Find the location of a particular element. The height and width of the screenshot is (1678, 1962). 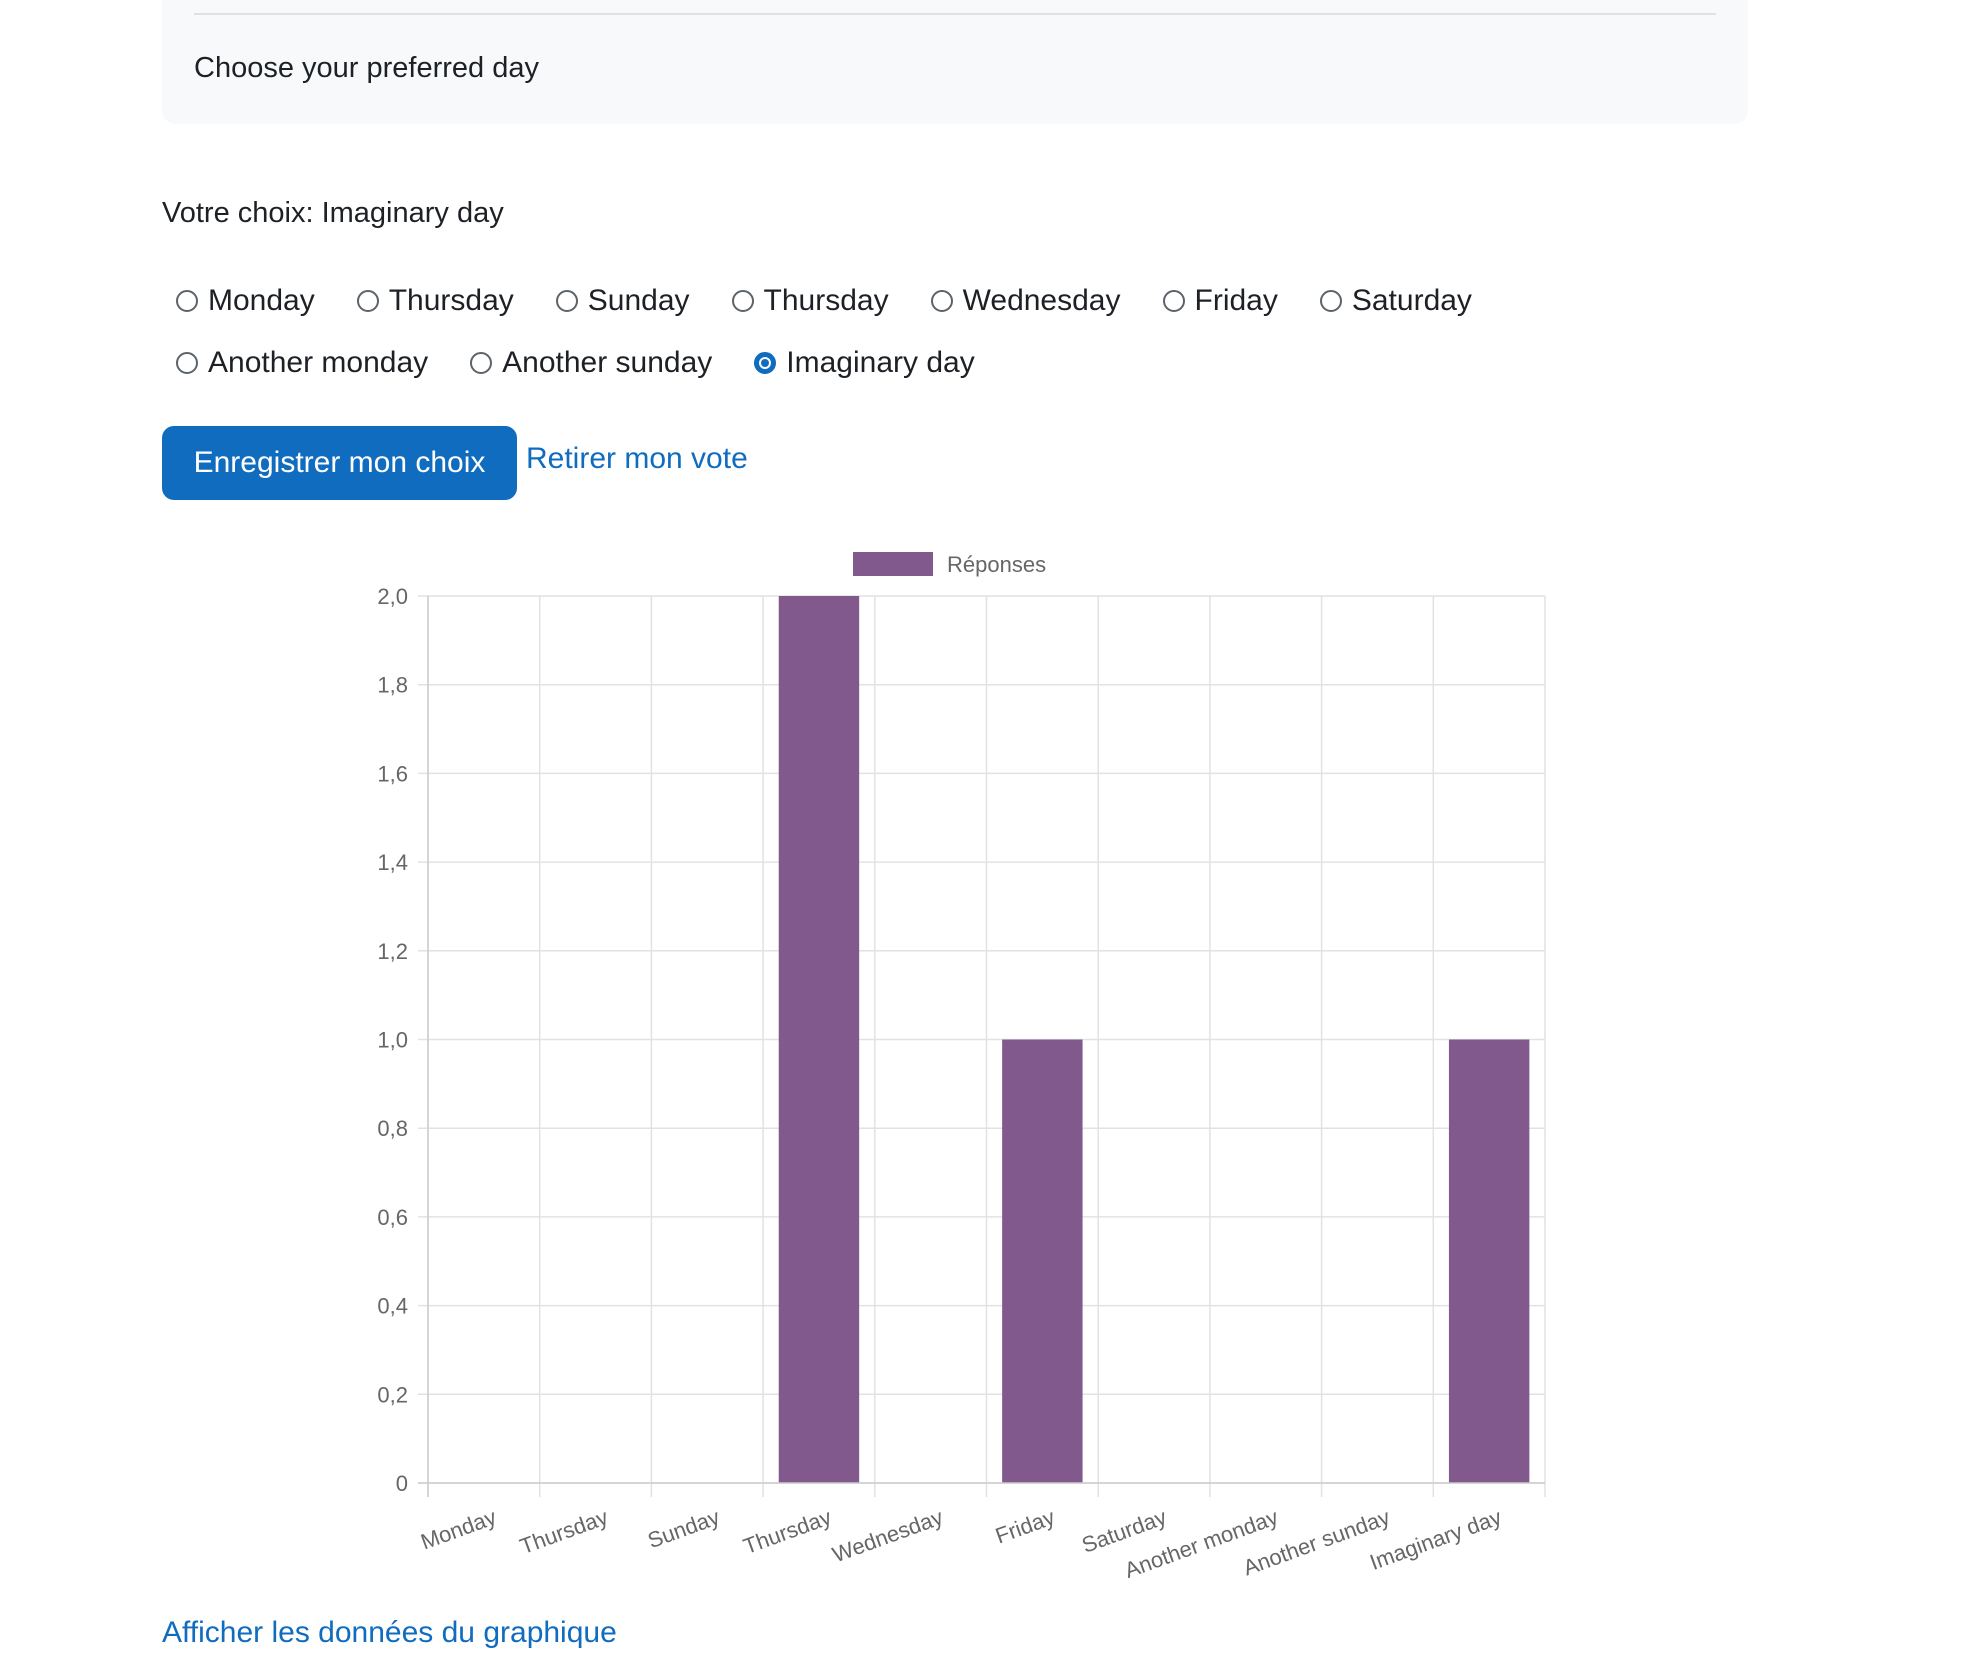

y-tick-label: 2,0 is located at coordinates (392, 596).